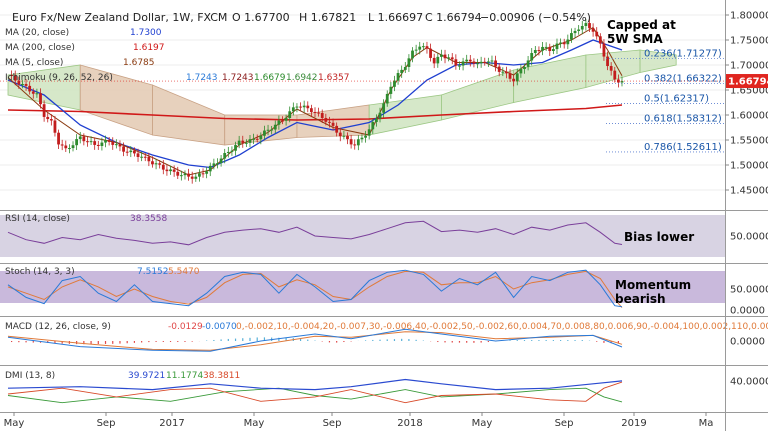 Image resolution: width=768 pixels, height=431 pixels. I want to click on stoch-tick-label: 50.0000, so click(749, 290).